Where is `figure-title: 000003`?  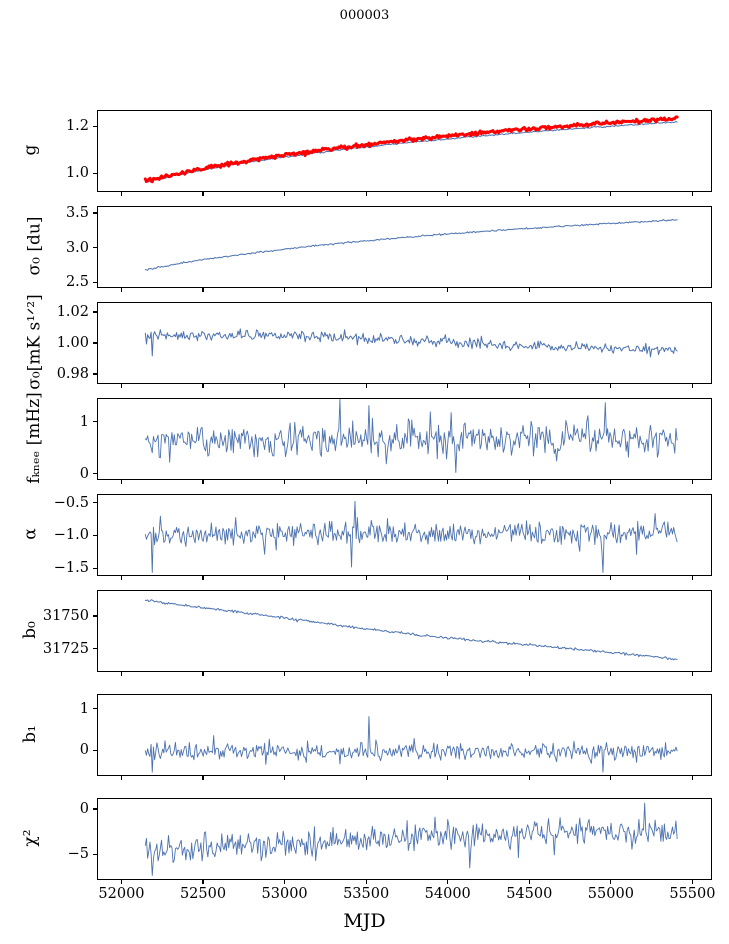
figure-title: 000003 is located at coordinates (364, 15).